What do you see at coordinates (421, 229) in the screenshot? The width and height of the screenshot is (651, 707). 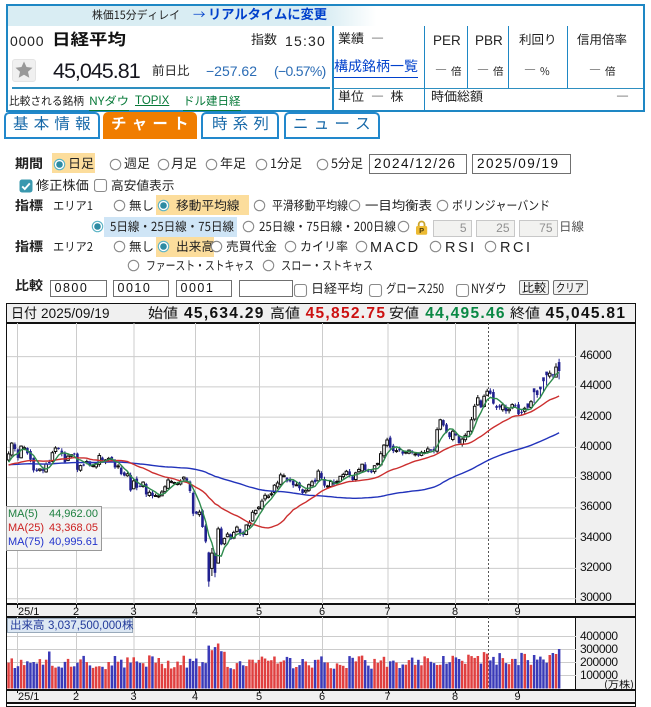 I see `svg-text: P` at bounding box center [421, 229].